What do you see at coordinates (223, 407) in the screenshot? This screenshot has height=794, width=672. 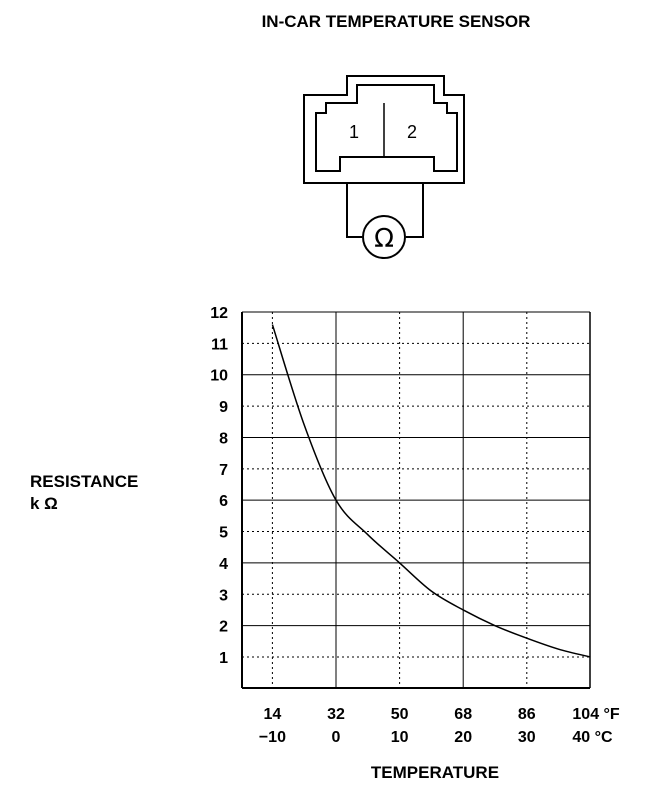 I see `y-tick-label: 9` at bounding box center [223, 407].